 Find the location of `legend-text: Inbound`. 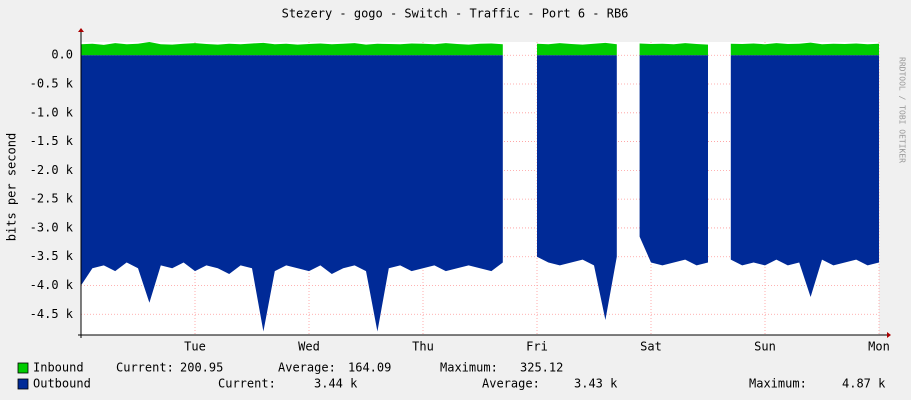

legend-text: Inbound is located at coordinates (58, 368).